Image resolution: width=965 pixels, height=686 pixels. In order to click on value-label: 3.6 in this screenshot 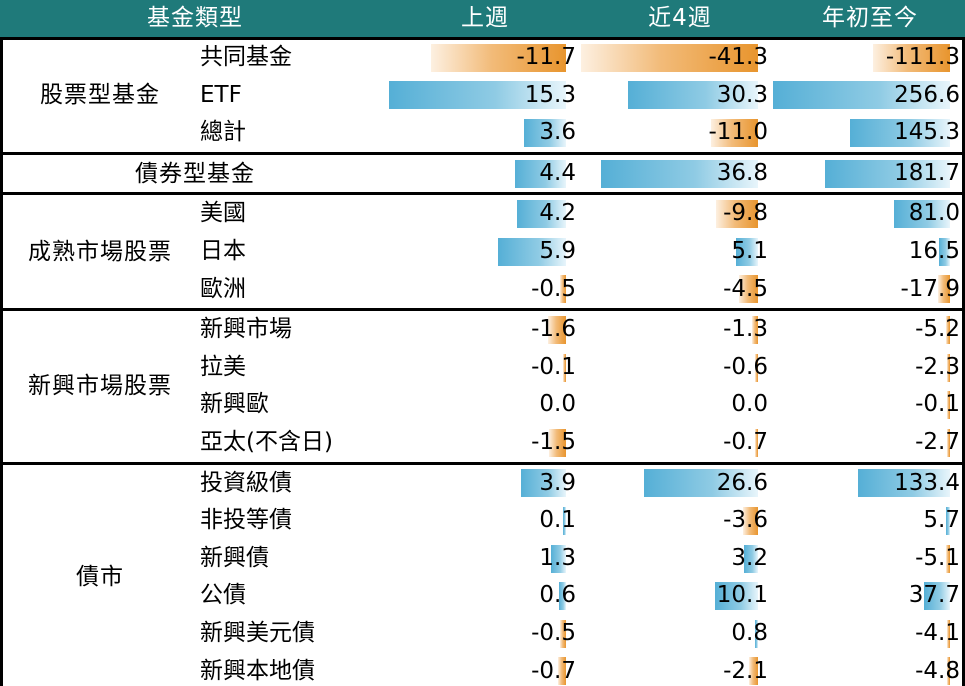, I will do `click(557, 132)`.